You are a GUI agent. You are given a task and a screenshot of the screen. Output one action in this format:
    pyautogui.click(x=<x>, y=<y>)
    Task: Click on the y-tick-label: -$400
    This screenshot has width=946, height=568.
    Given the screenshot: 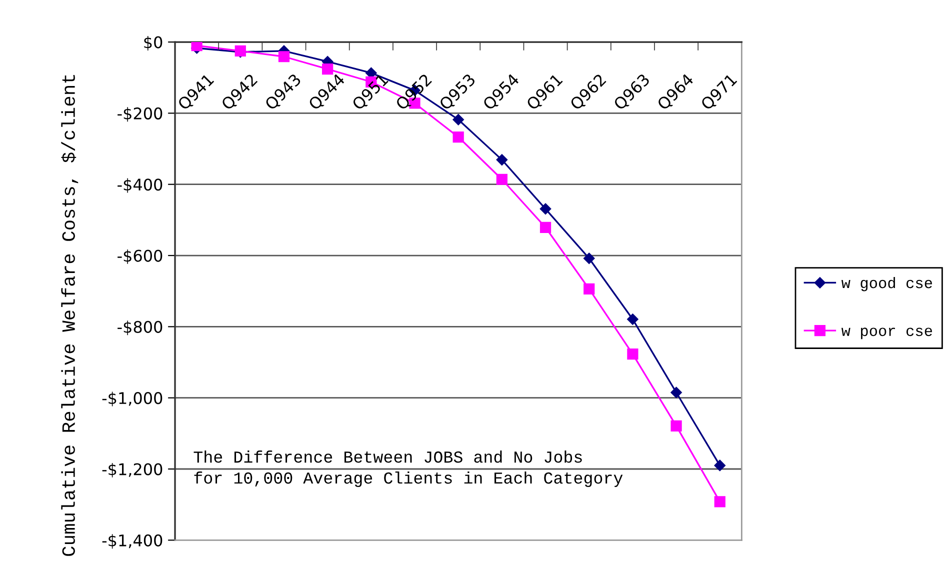 What is the action you would take?
    pyautogui.click(x=140, y=185)
    